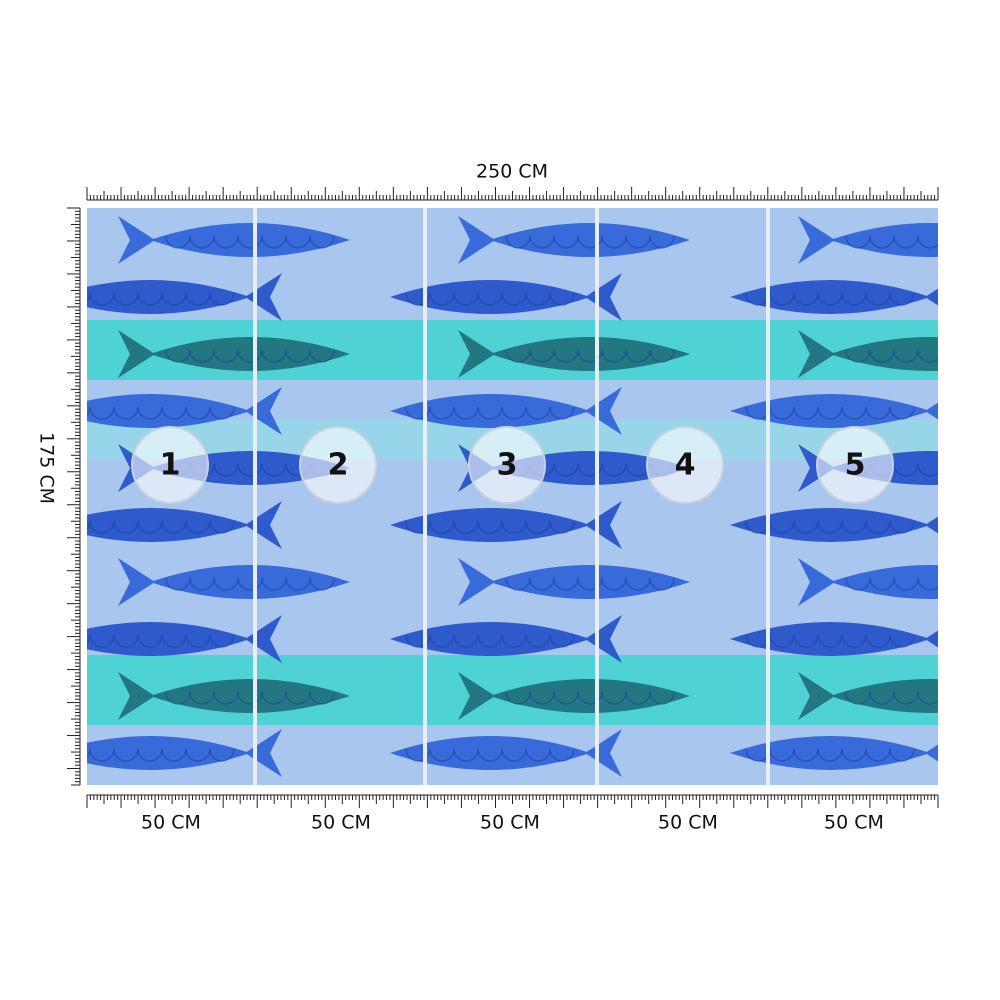 The image size is (1000, 1000). What do you see at coordinates (170, 465) in the screenshot?
I see `panel-number: 1` at bounding box center [170, 465].